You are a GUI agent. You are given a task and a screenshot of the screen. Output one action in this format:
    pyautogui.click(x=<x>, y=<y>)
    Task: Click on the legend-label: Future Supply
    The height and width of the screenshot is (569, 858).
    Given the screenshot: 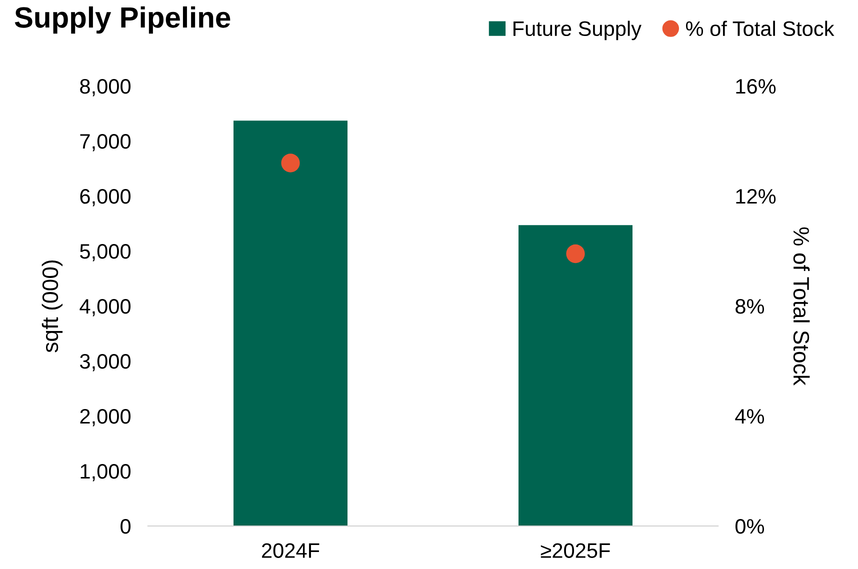 What is the action you would take?
    pyautogui.click(x=578, y=30)
    